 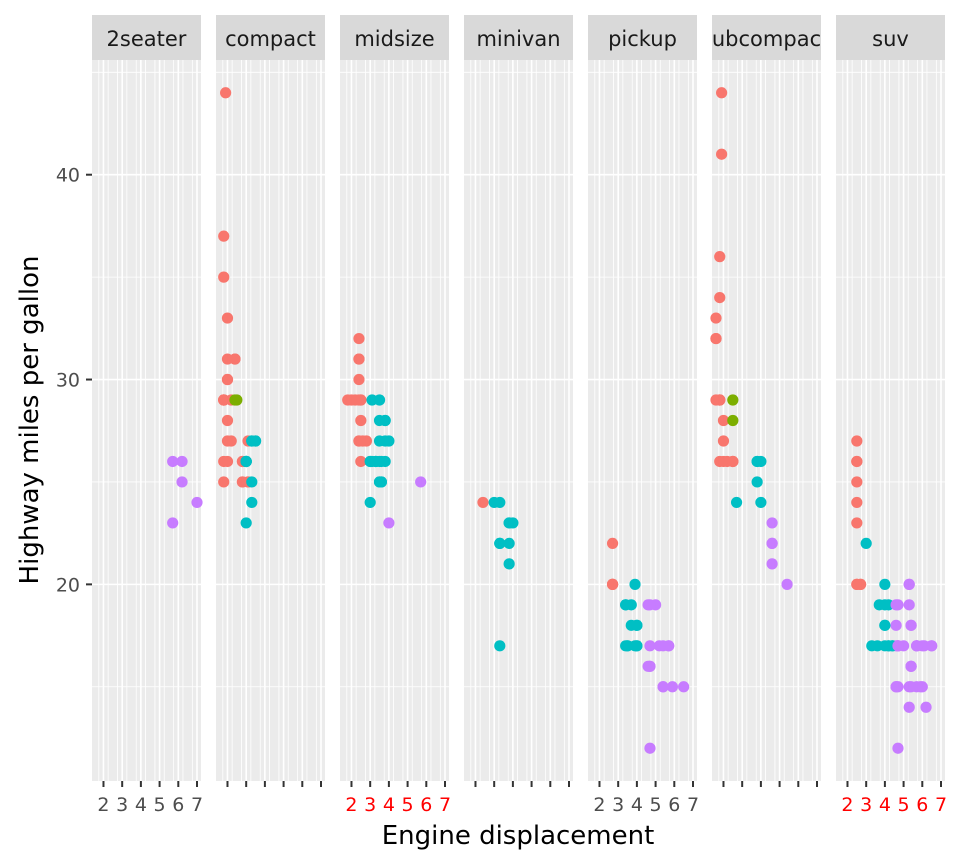 What do you see at coordinates (370, 805) in the screenshot?
I see `x-tick-label: 3` at bounding box center [370, 805].